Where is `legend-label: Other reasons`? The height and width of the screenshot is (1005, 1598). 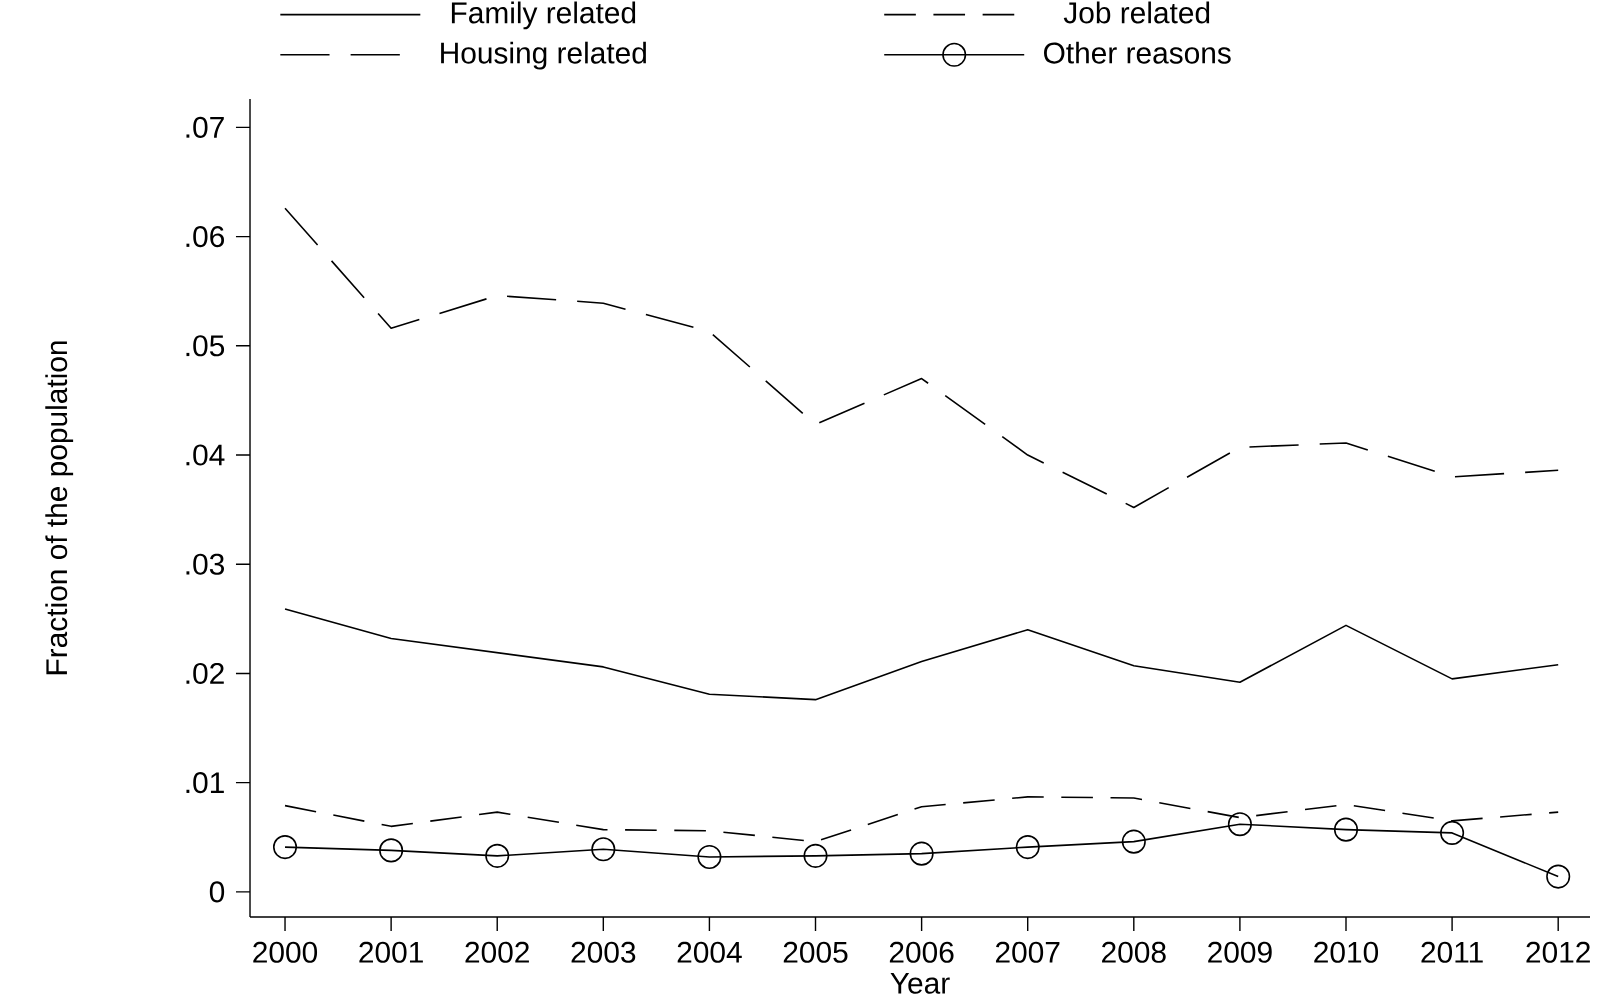 legend-label: Other reasons is located at coordinates (1137, 52).